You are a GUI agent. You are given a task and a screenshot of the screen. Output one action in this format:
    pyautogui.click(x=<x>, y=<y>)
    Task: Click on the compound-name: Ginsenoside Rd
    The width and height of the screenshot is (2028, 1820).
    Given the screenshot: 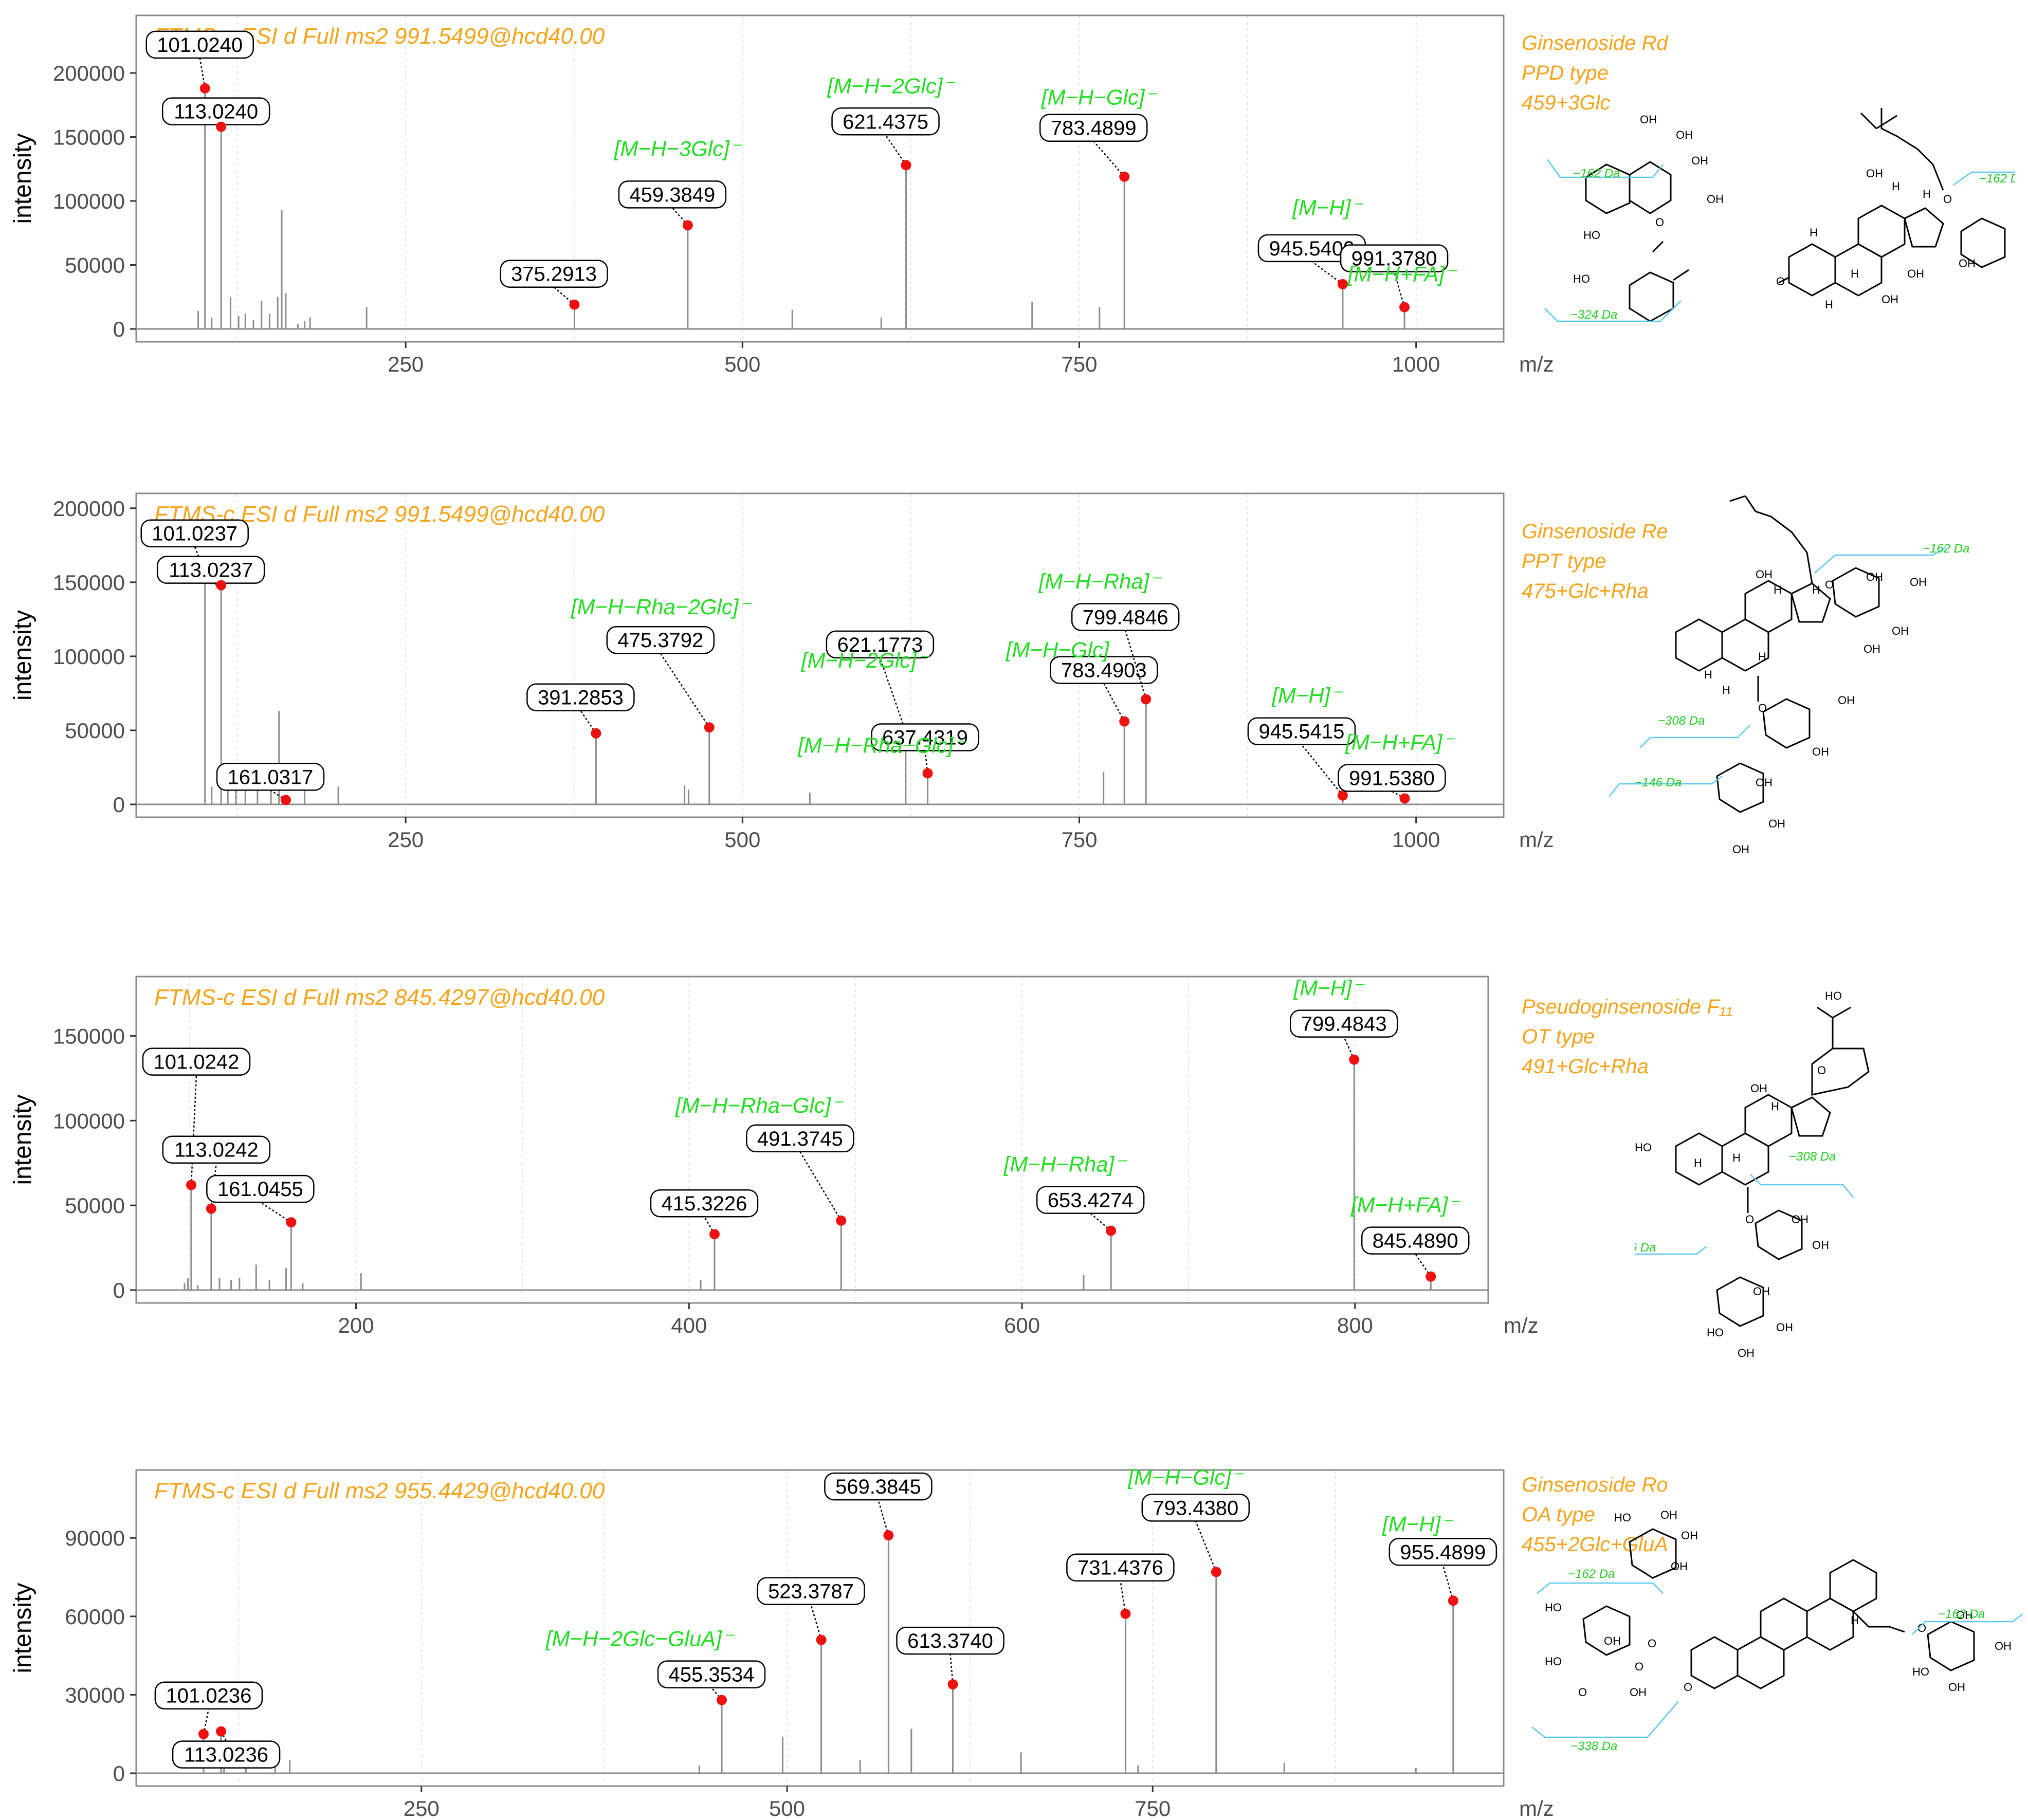 What is the action you would take?
    pyautogui.click(x=1595, y=43)
    